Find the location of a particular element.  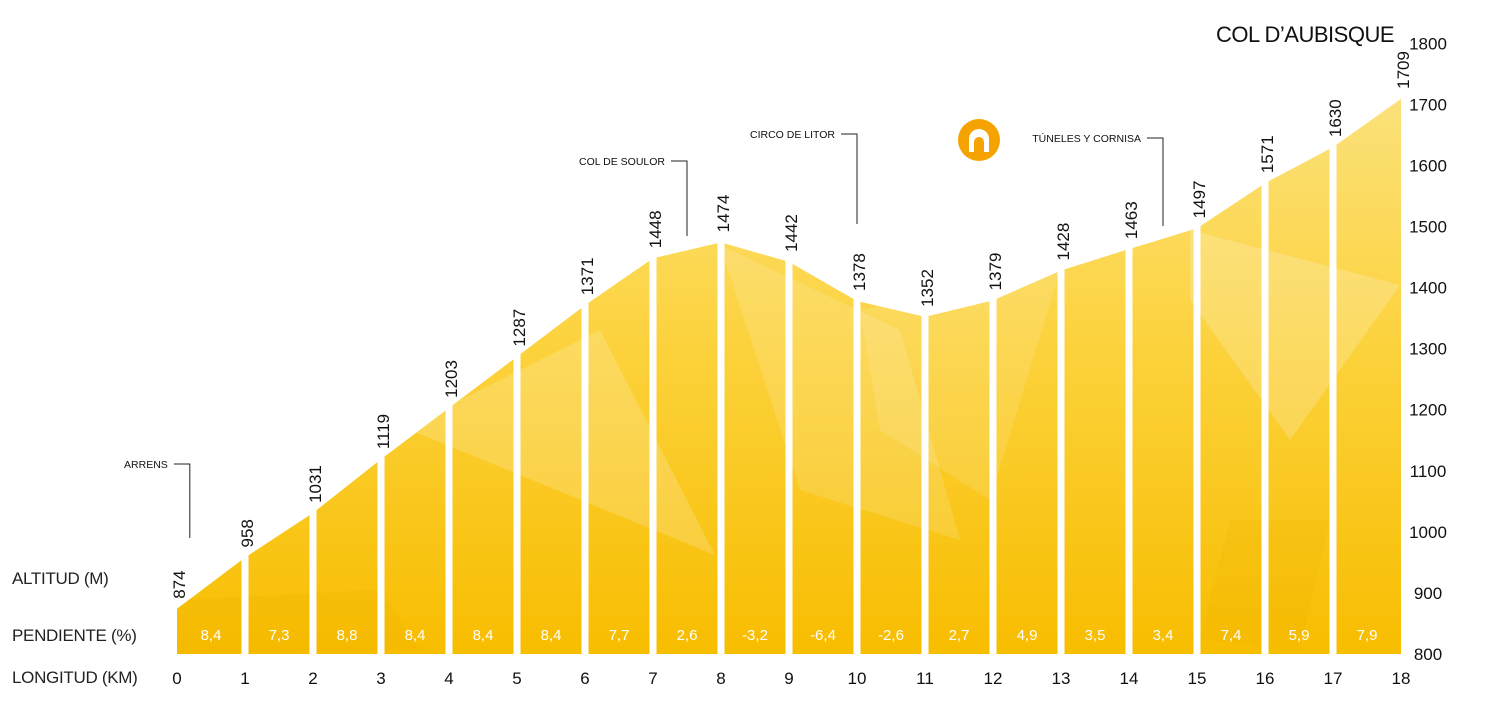

altitude-row-label: ALTITUD (M) is located at coordinates (60, 578).